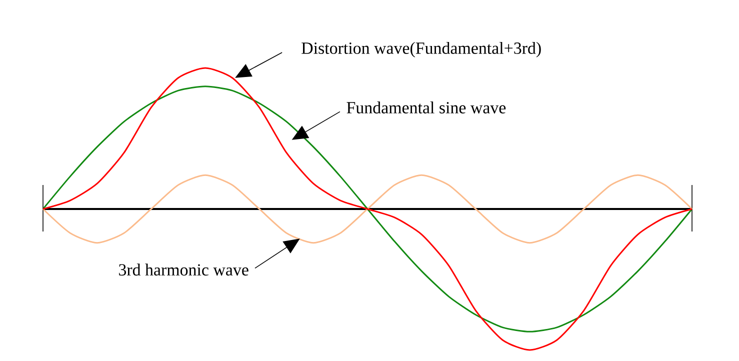 Image resolution: width=739 pixels, height=361 pixels. I want to click on text: Distortion wave(Fundamental+3rd), so click(421, 50).